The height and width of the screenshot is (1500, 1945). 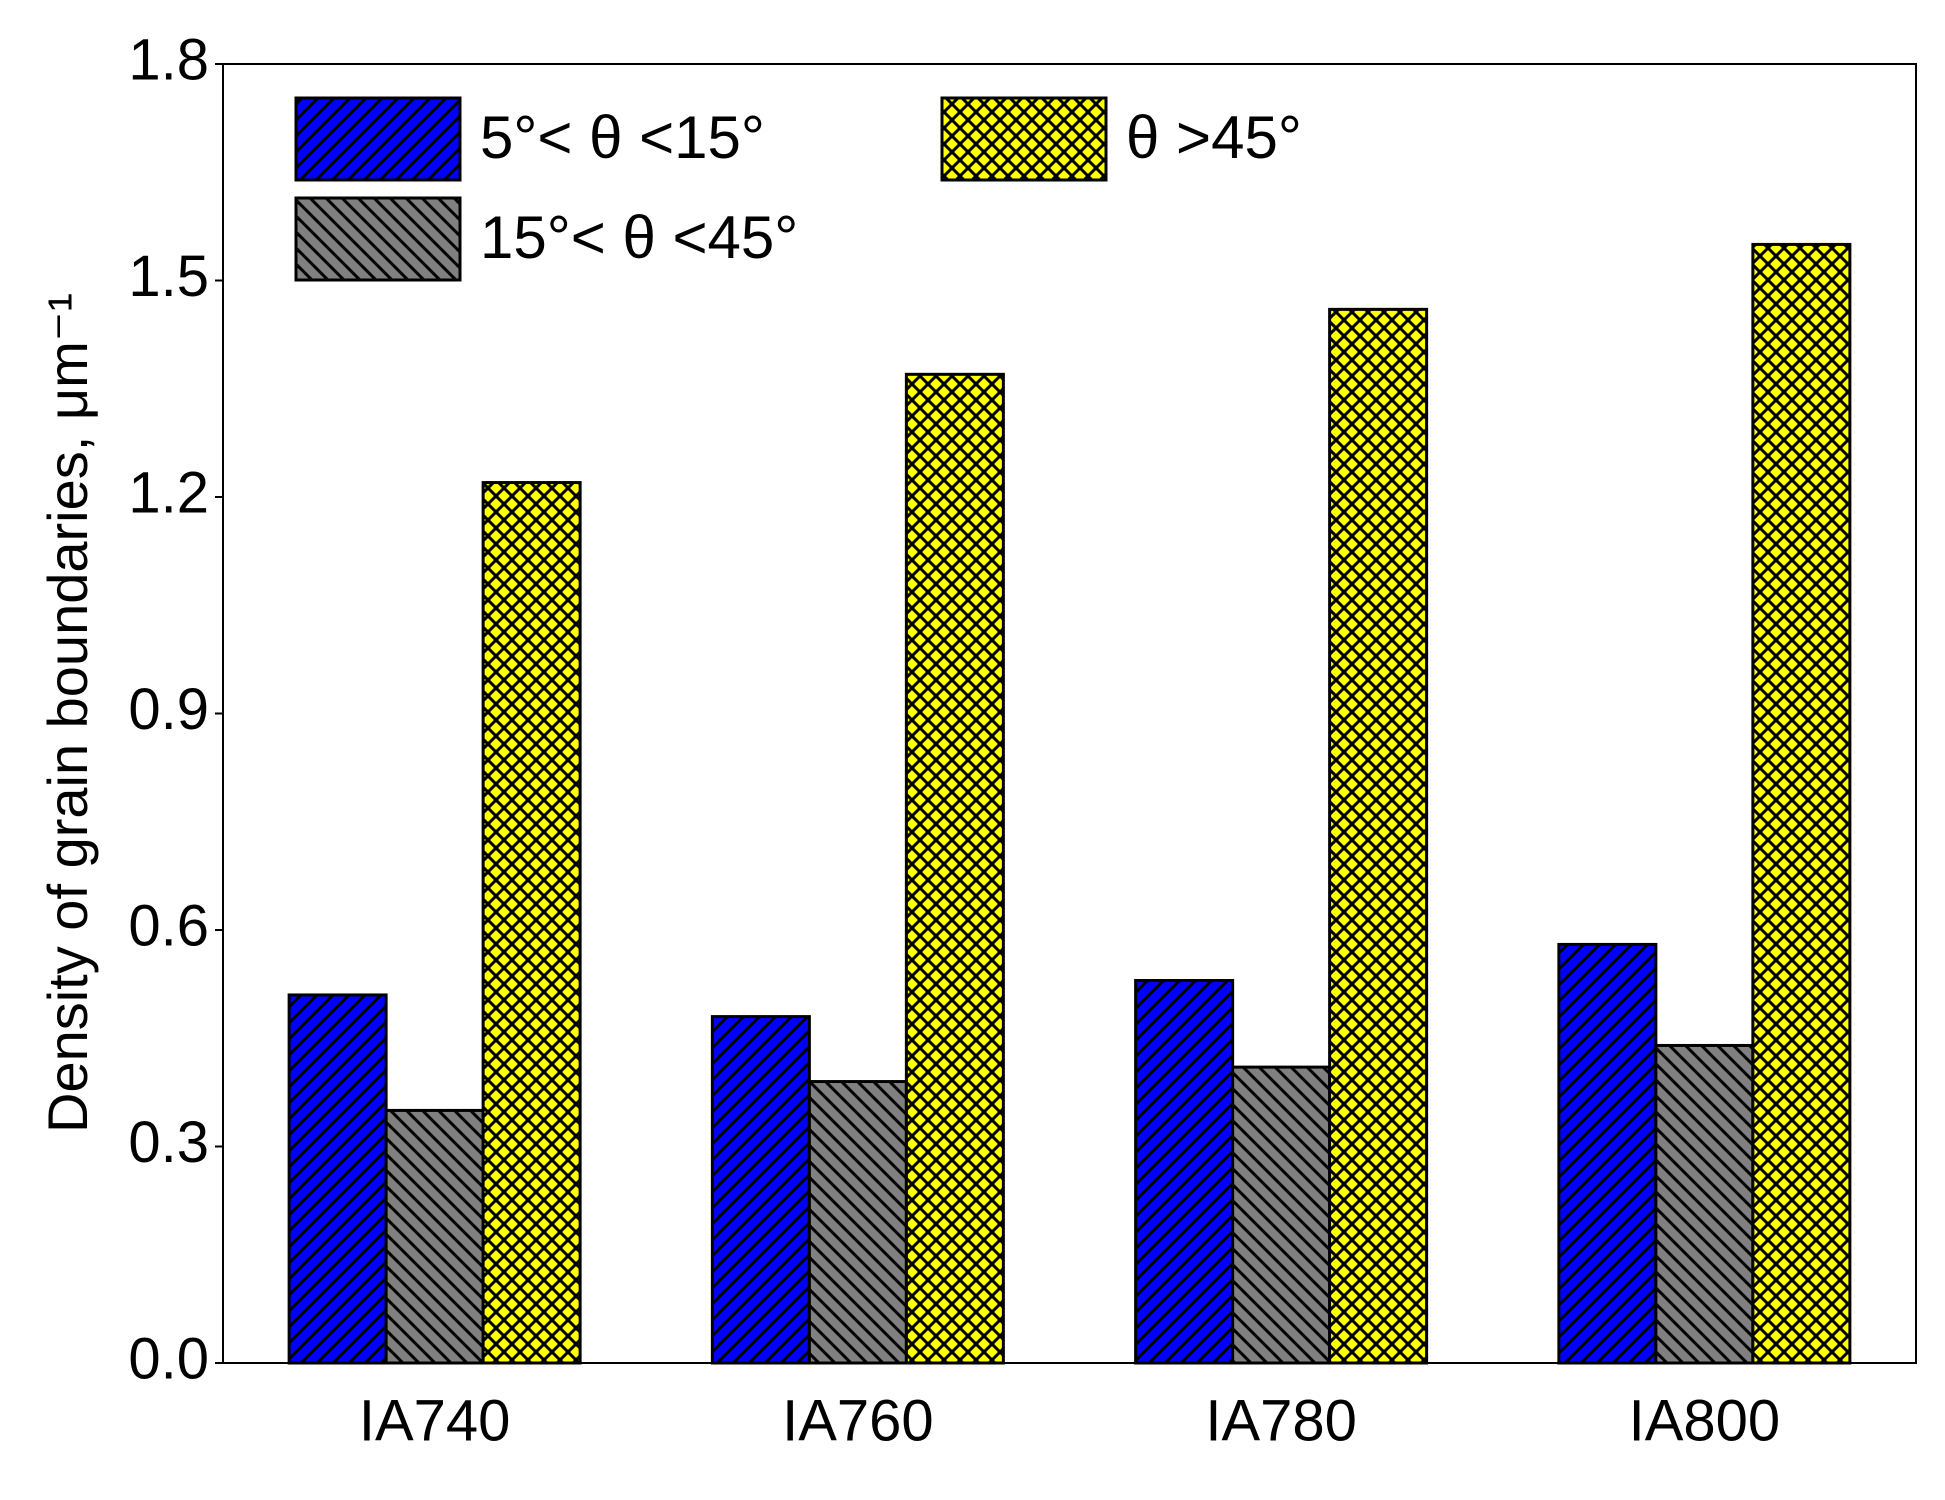 What do you see at coordinates (168, 59) in the screenshot?
I see `y-tick-label: 1.8` at bounding box center [168, 59].